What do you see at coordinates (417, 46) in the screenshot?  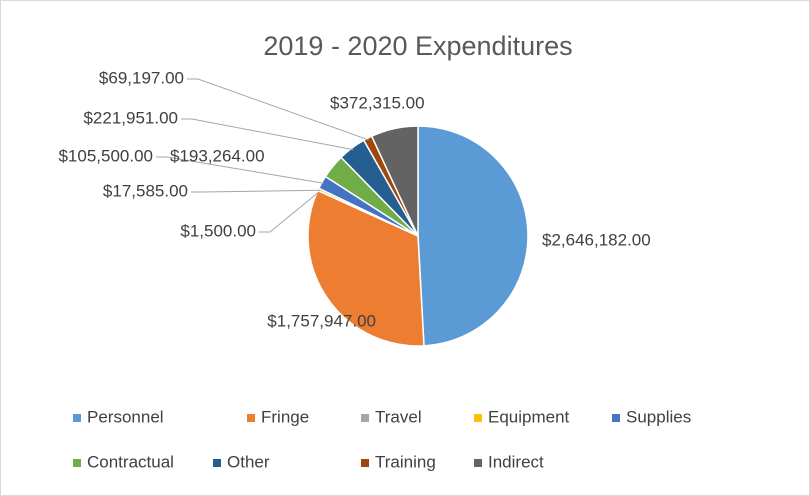 I see `chart-title: 2019 - 2020 Expenditures` at bounding box center [417, 46].